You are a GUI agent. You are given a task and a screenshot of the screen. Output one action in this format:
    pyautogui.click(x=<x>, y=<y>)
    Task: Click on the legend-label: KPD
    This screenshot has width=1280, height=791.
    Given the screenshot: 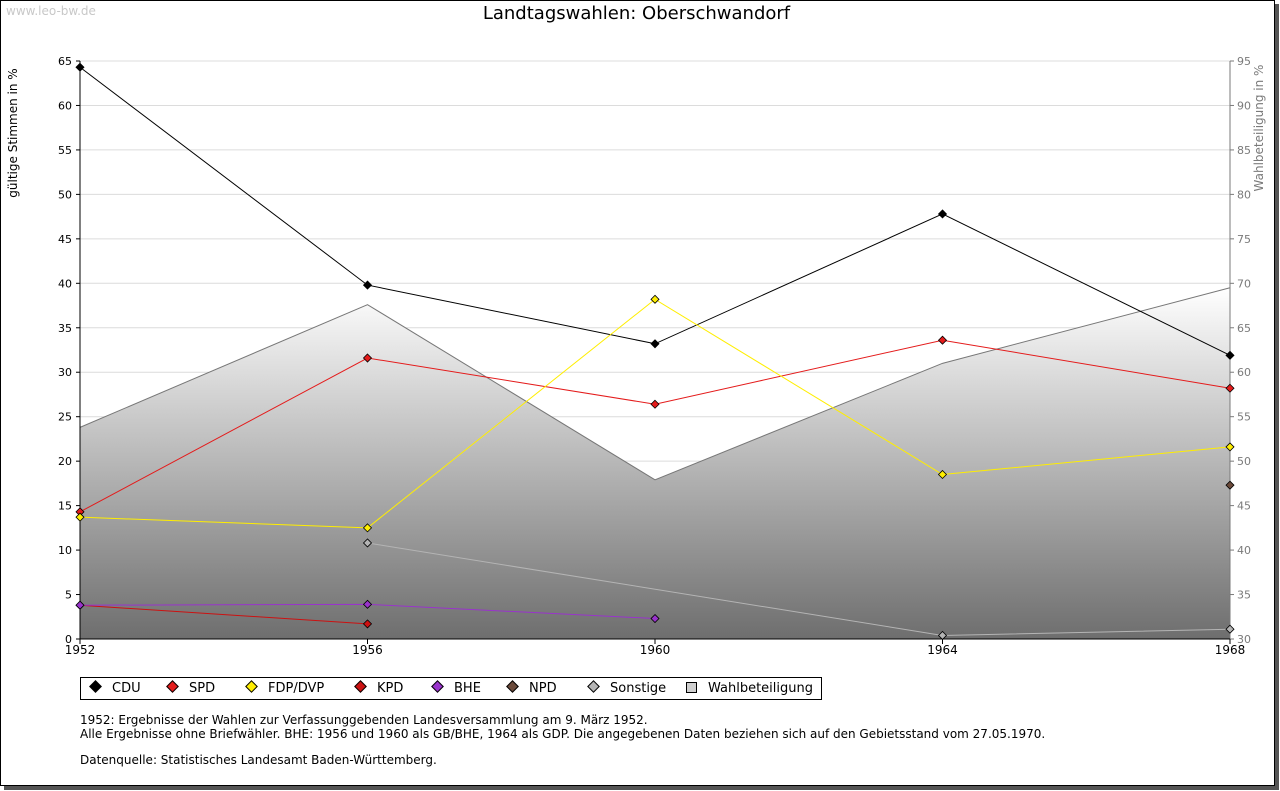 What is the action you would take?
    pyautogui.click(x=390, y=688)
    